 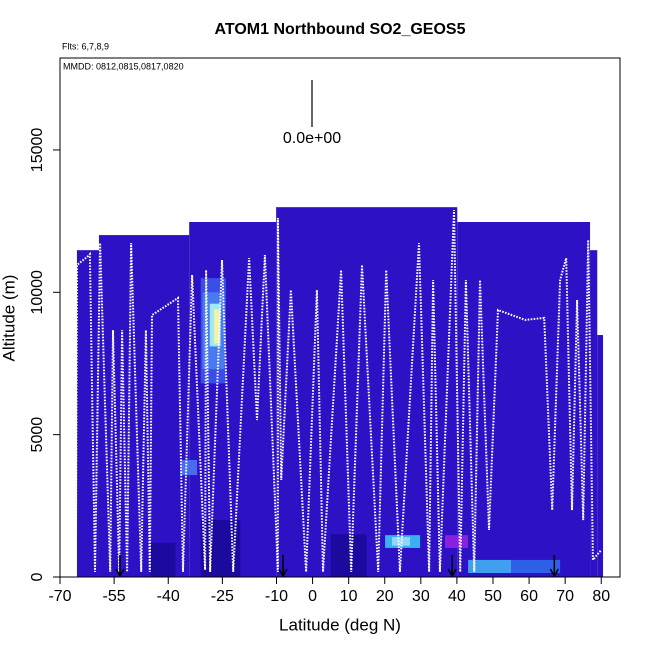 I want to click on x-tick-label: 30, so click(x=421, y=596).